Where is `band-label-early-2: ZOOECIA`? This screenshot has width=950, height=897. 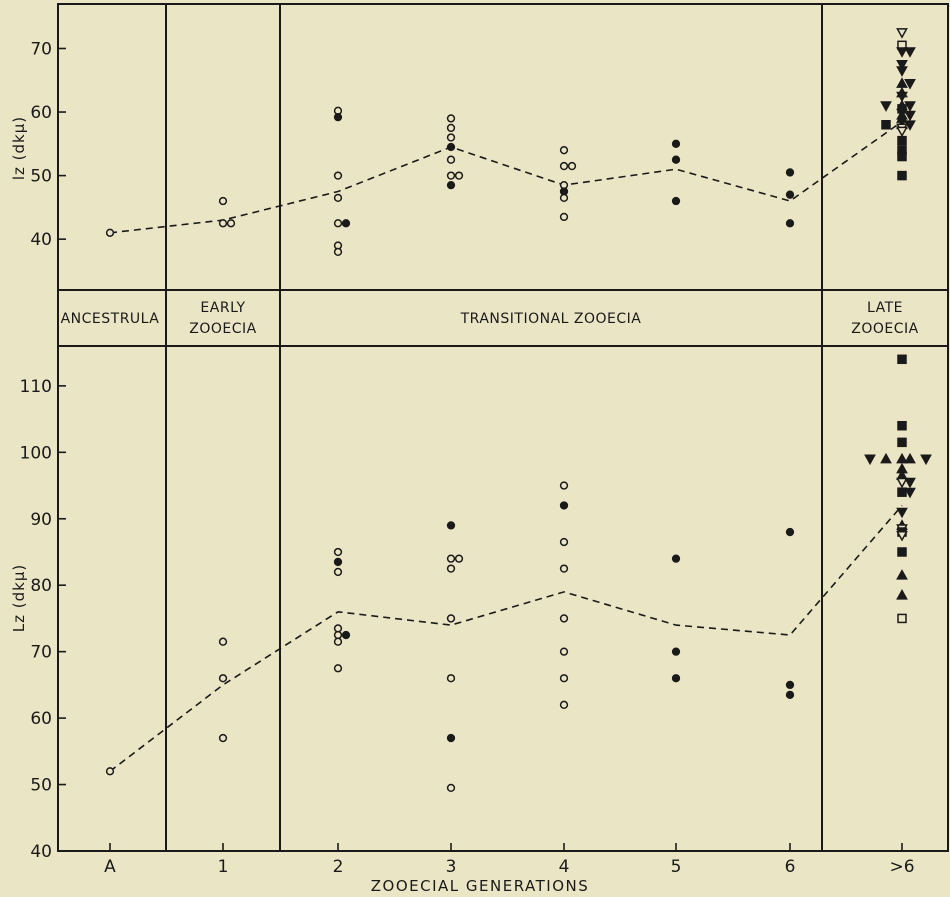 band-label-early-2: ZOOECIA is located at coordinates (222, 329).